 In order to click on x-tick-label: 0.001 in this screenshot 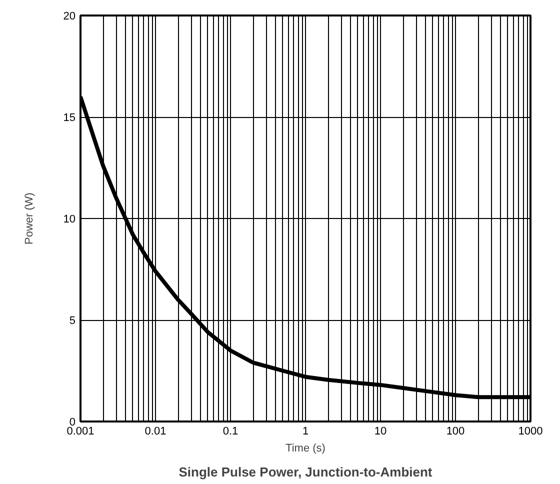, I will do `click(80, 432)`.